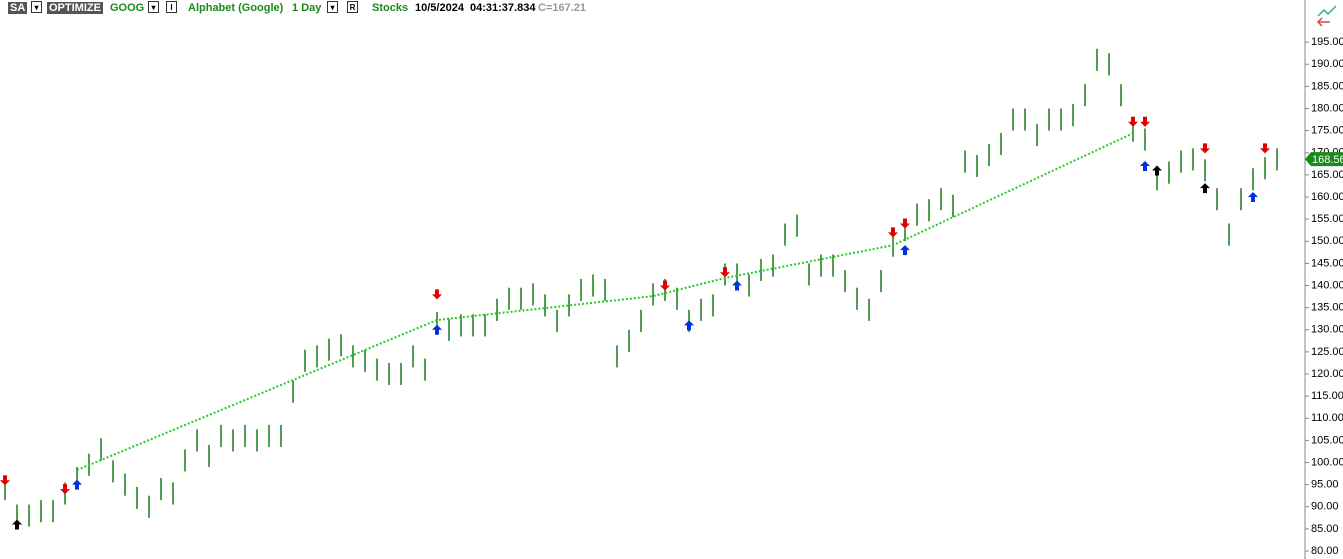 Image resolution: width=1343 pixels, height=559 pixels. What do you see at coordinates (1327, 308) in the screenshot?
I see `y-tick-label: 135.00` at bounding box center [1327, 308].